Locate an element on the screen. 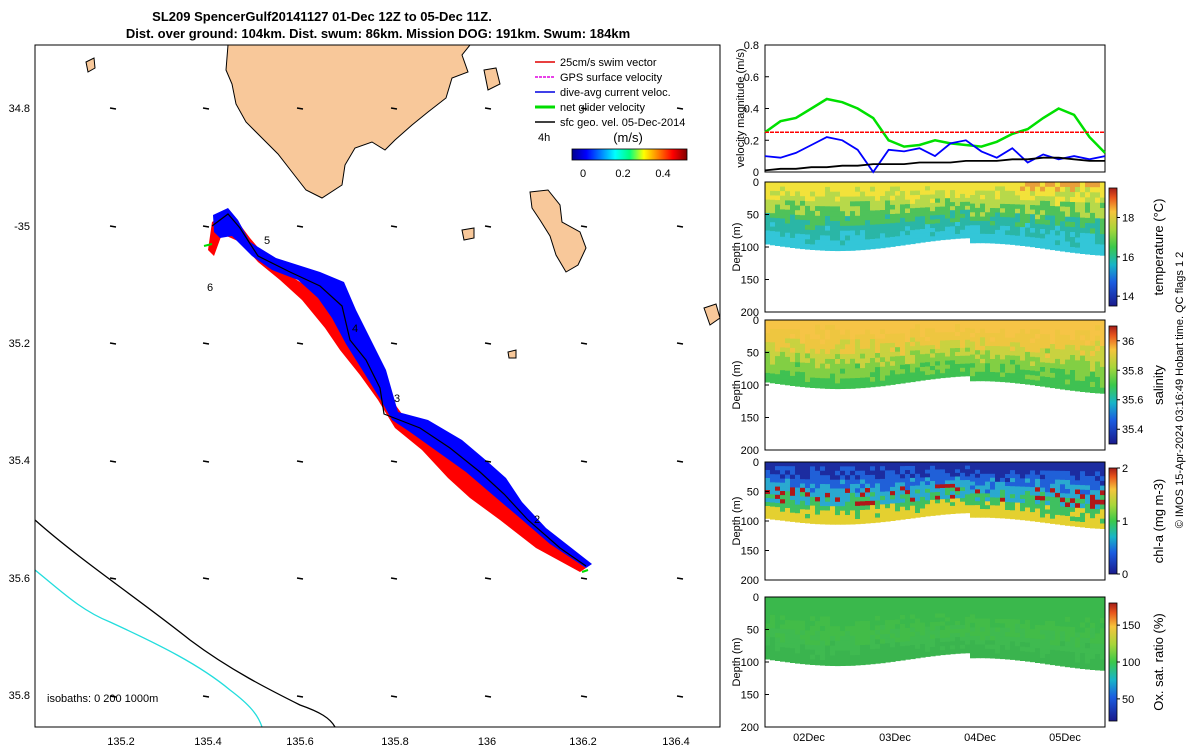  heatmap-1-ytick-4: 200 is located at coordinates (750, 451).